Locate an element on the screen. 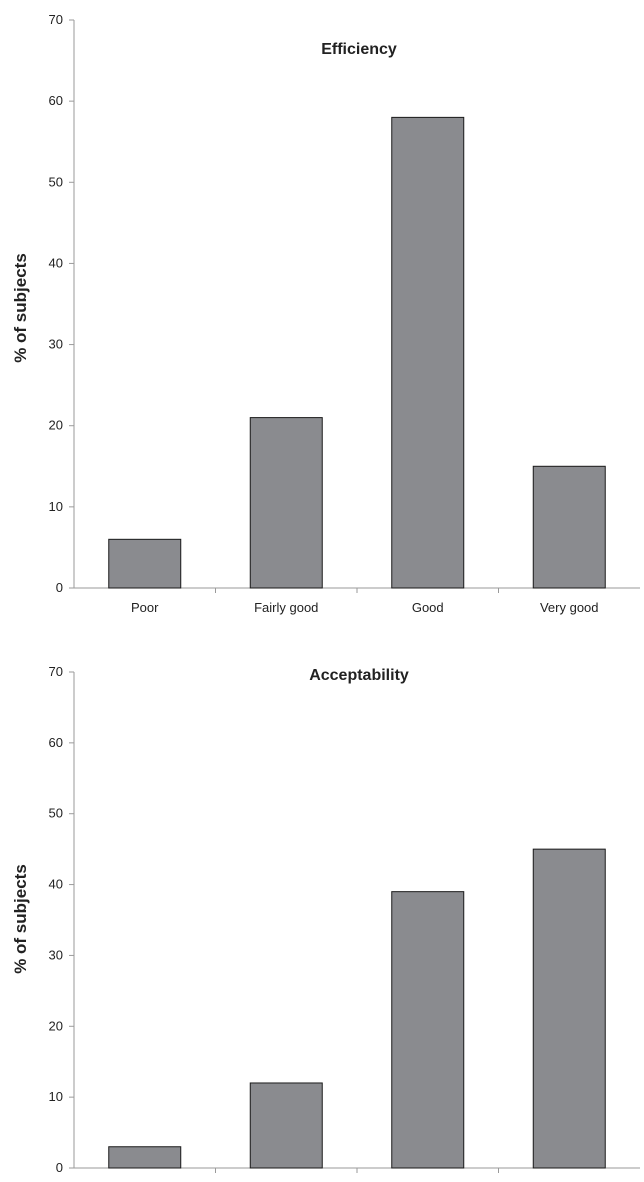  chart-title: Efficiency is located at coordinates (359, 49).